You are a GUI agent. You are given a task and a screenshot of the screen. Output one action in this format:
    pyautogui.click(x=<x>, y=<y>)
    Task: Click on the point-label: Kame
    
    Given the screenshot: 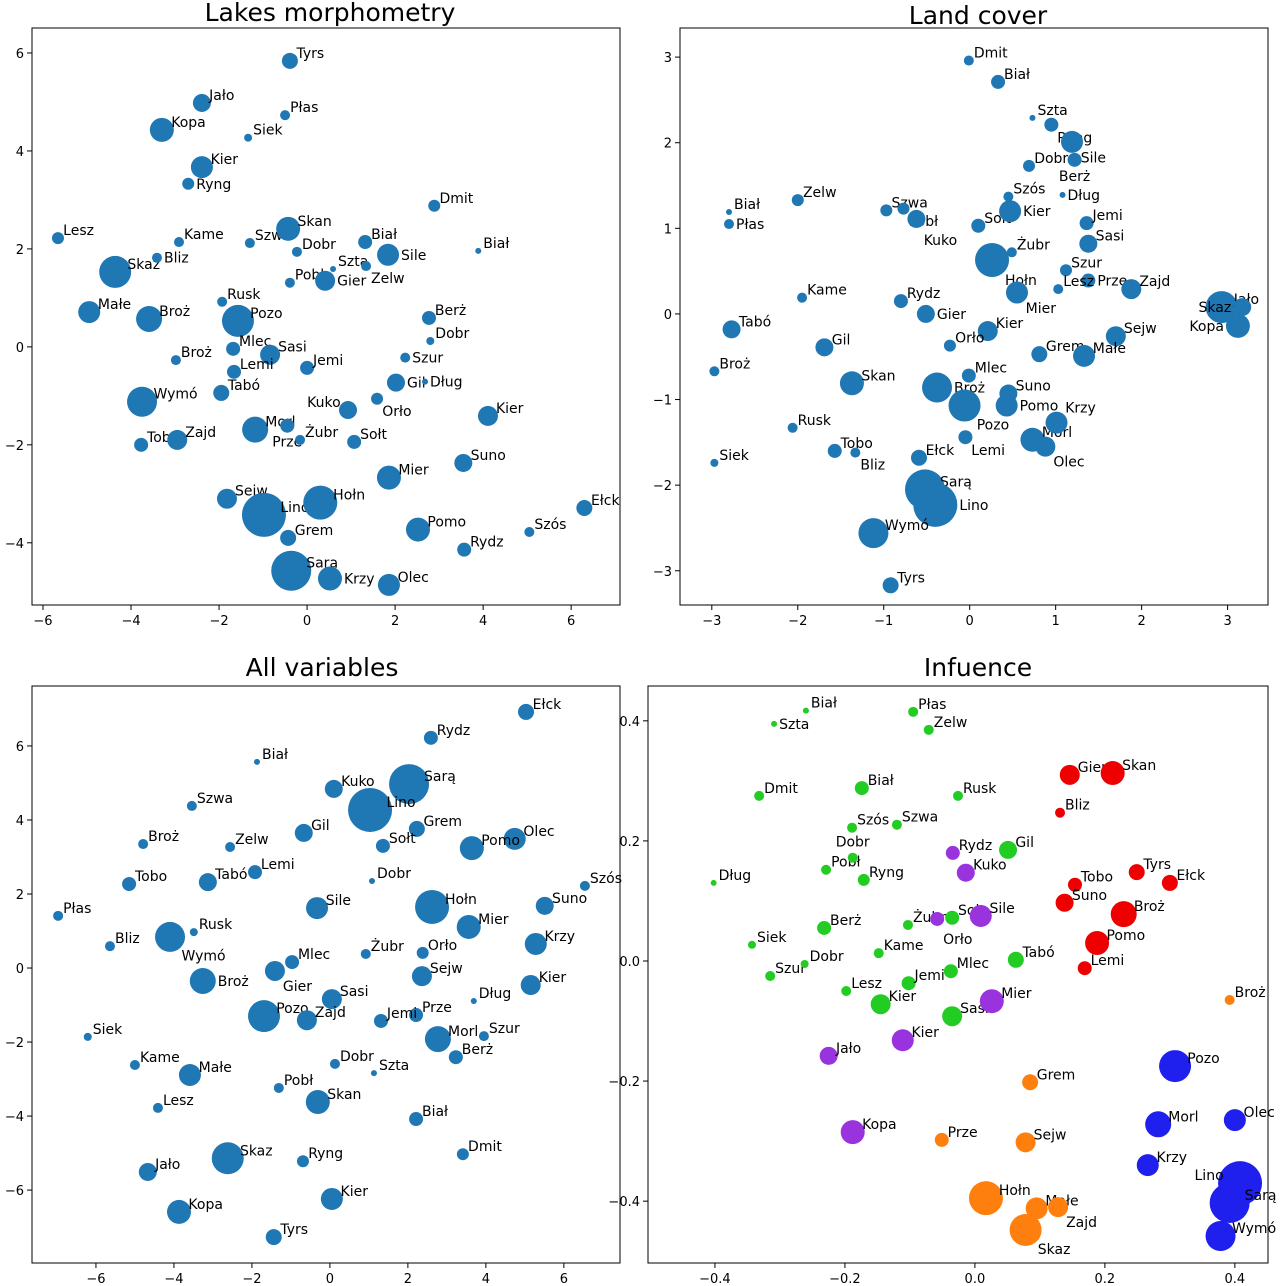 What is the action you would take?
    pyautogui.click(x=904, y=946)
    